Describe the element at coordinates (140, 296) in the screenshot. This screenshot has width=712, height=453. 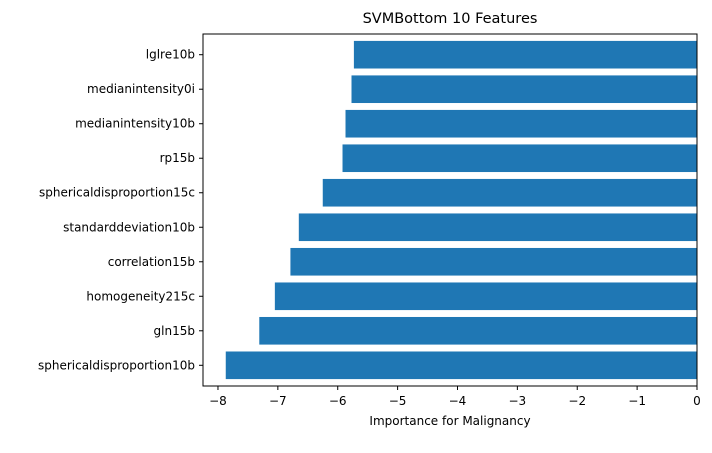
I see `y-tick-label: homogeneity215c` at that location.